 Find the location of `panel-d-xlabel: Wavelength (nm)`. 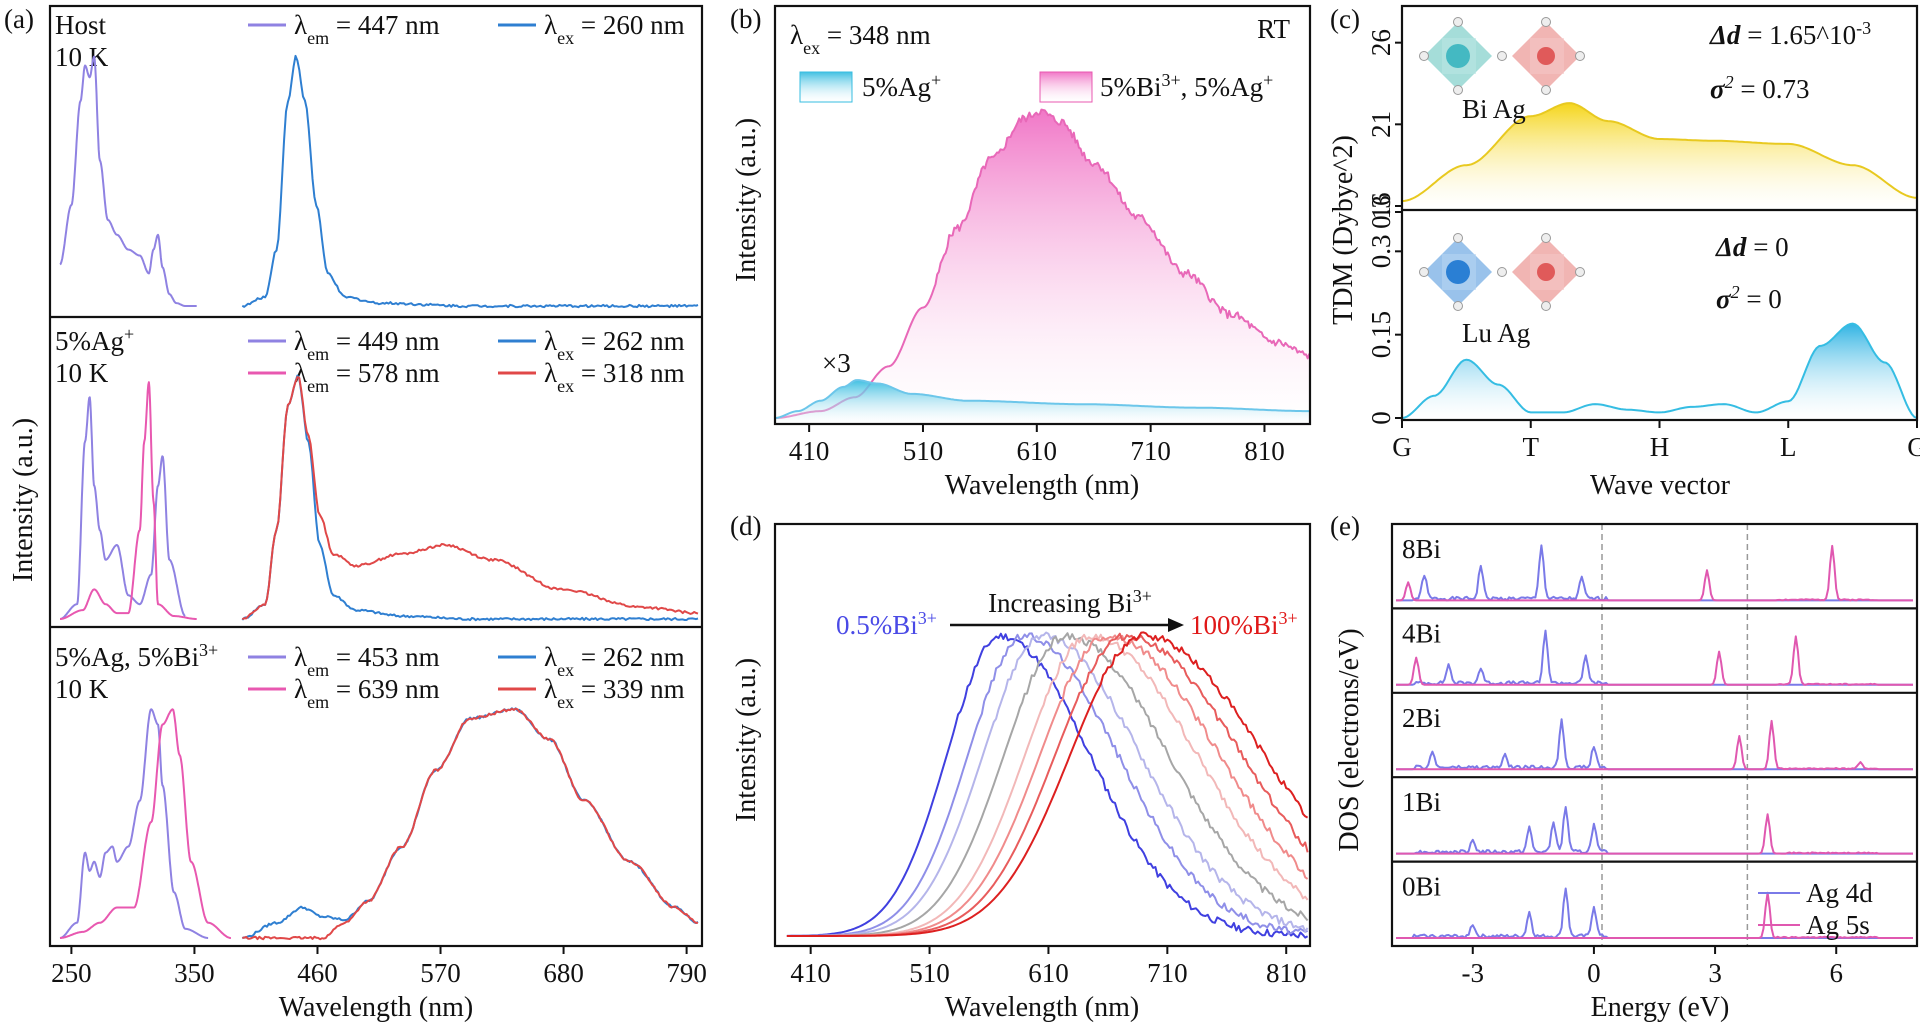

panel-d-xlabel: Wavelength (nm) is located at coordinates (1042, 1007).